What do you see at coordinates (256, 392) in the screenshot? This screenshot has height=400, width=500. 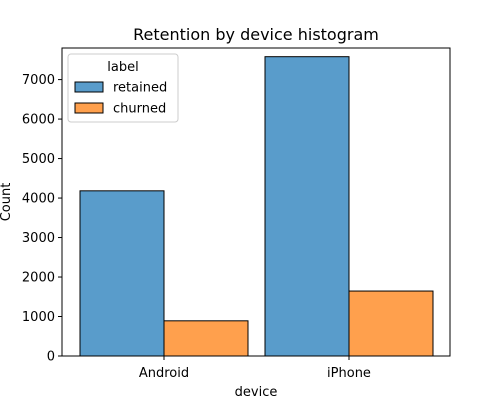 I see `x-axis-label: device` at bounding box center [256, 392].